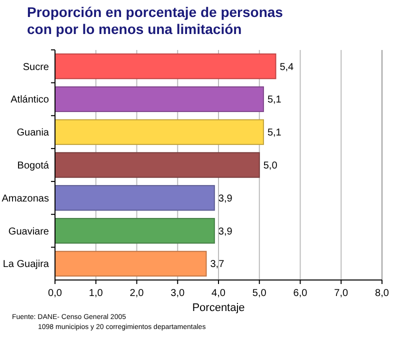 The width and height of the screenshot is (400, 345). Describe the element at coordinates (178, 293) in the screenshot. I see `x-tick-label: 3,0` at that location.